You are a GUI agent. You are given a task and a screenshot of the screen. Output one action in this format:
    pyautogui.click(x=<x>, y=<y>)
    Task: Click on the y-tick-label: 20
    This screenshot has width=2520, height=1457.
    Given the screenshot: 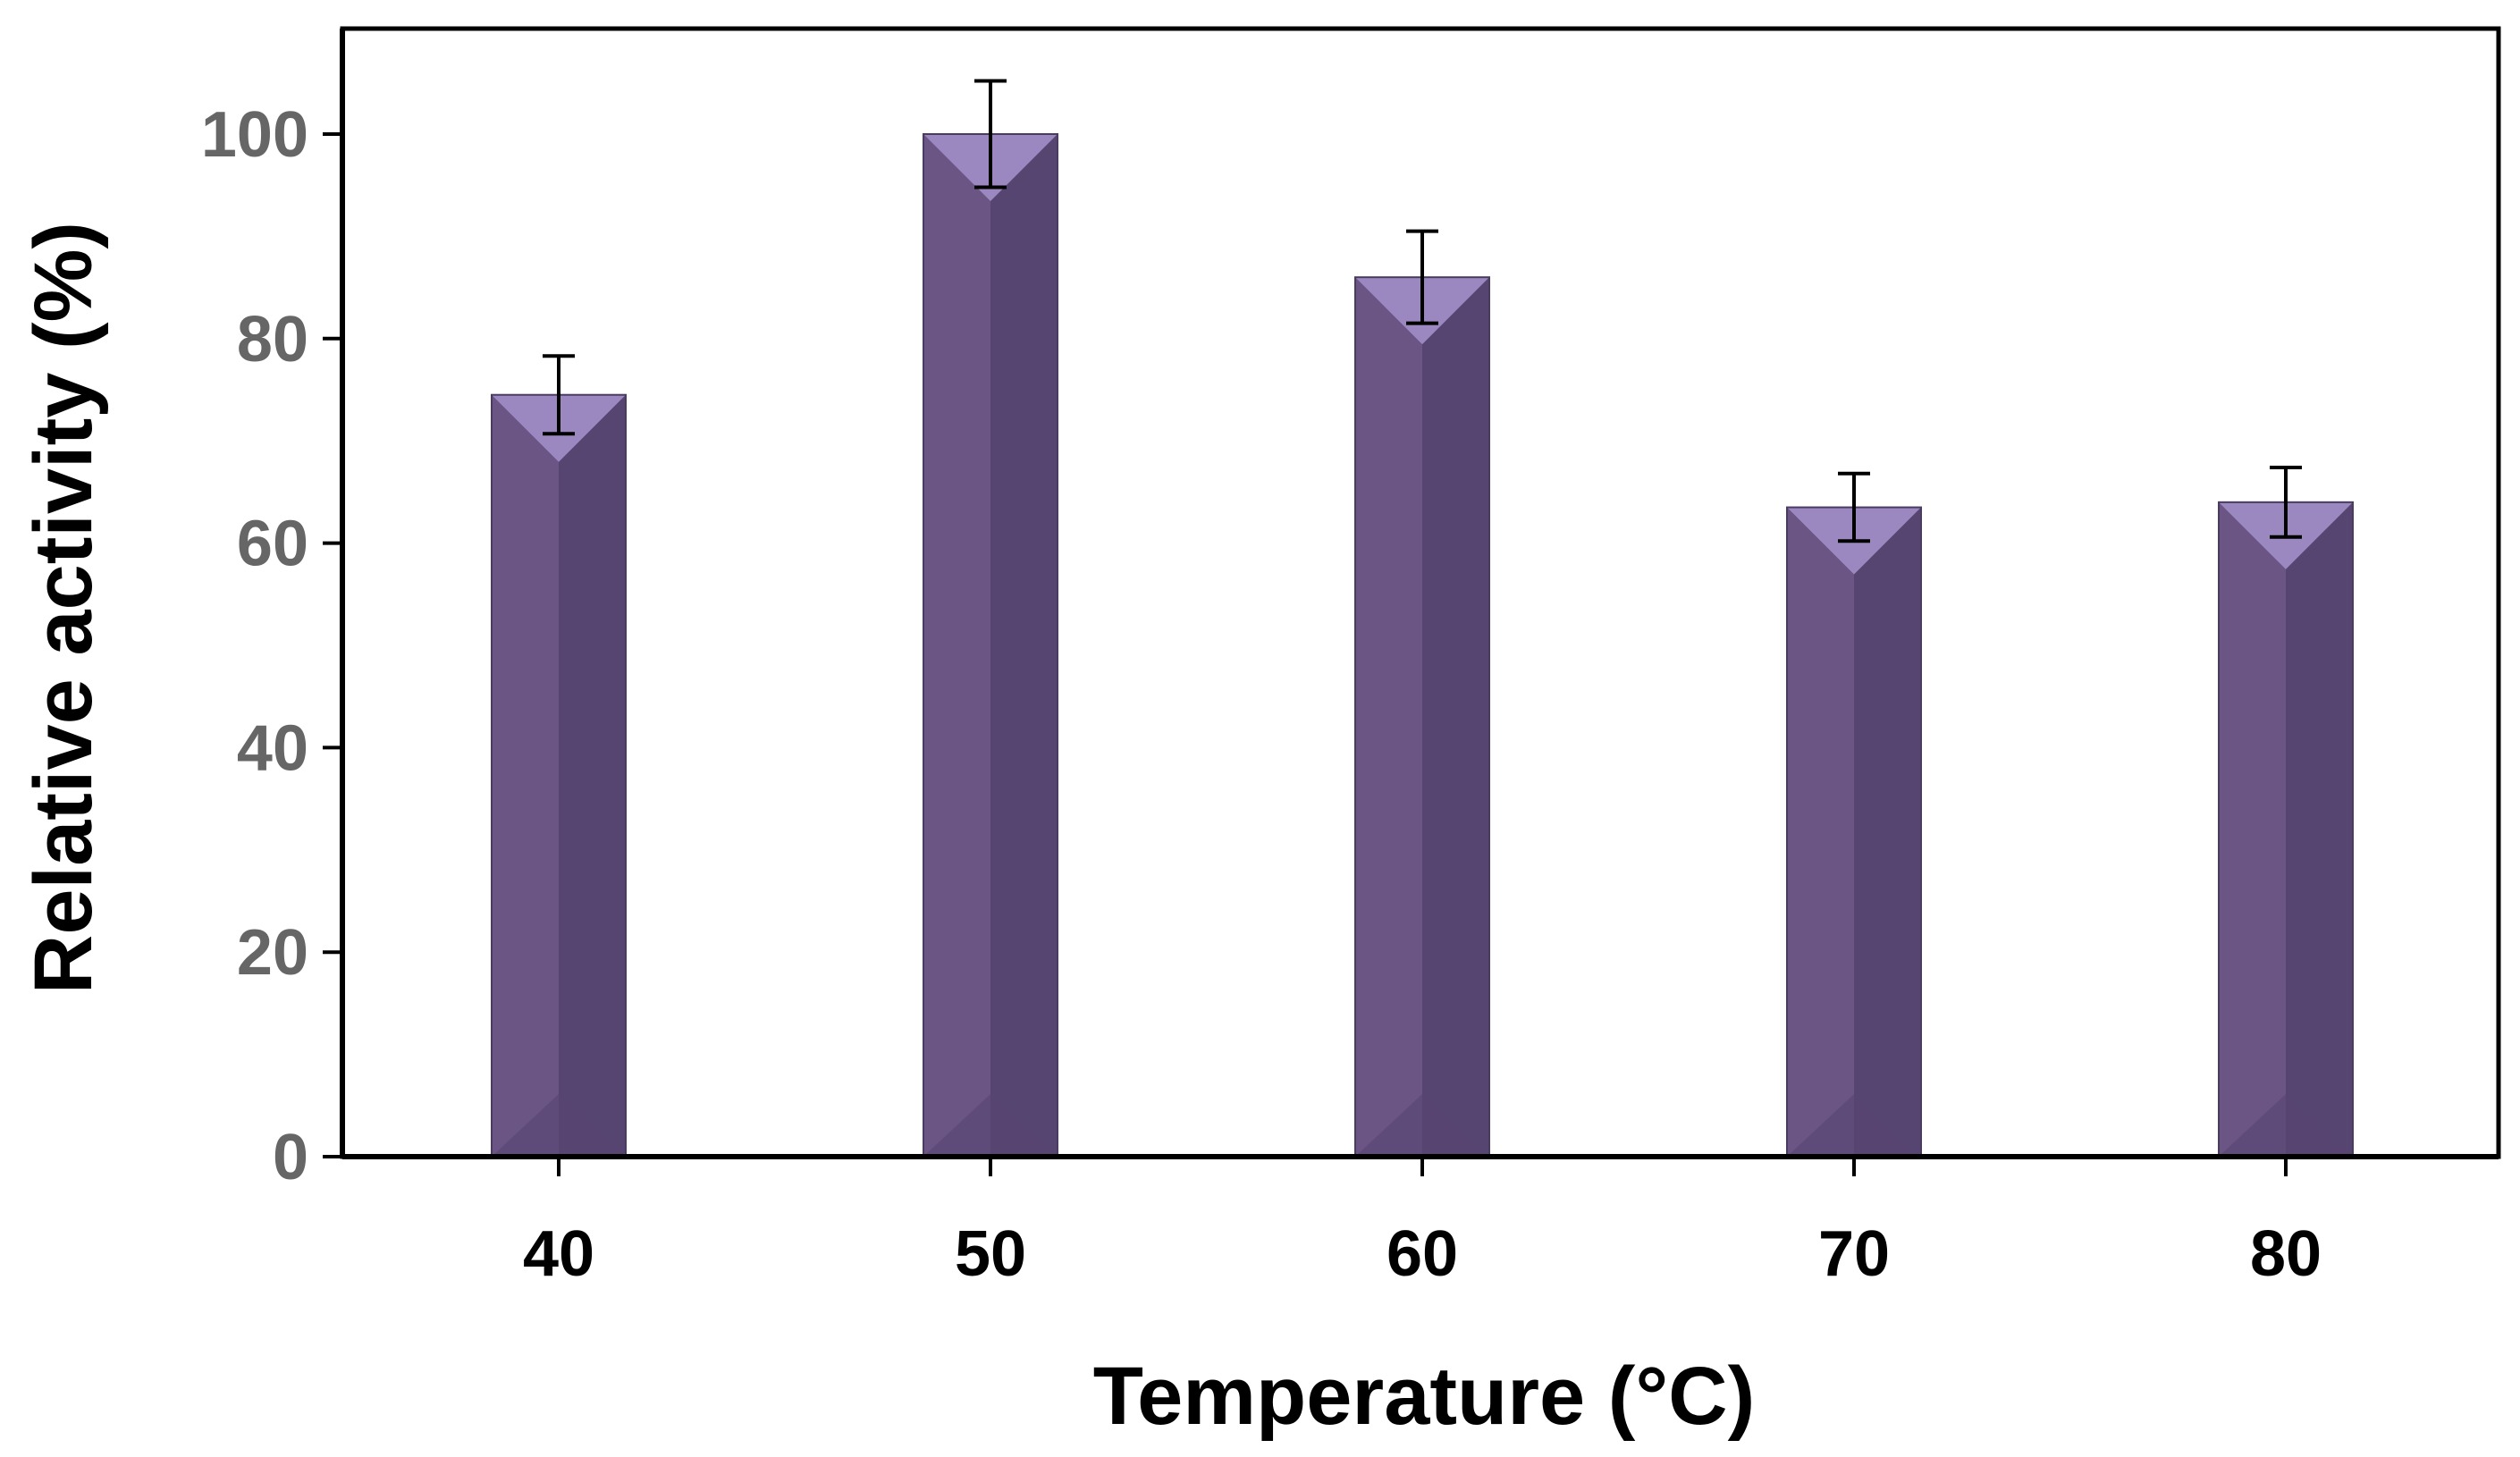 What is the action you would take?
    pyautogui.click(x=272, y=953)
    